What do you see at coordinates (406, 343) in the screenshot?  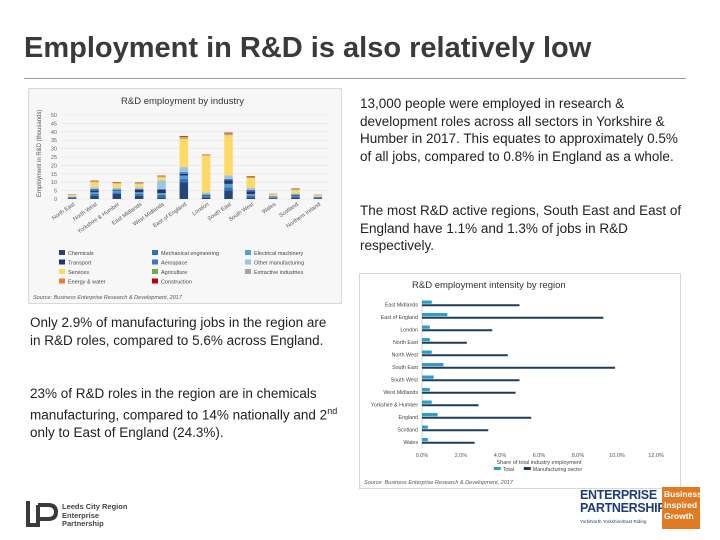 I see `y-tick-label: North East` at bounding box center [406, 343].